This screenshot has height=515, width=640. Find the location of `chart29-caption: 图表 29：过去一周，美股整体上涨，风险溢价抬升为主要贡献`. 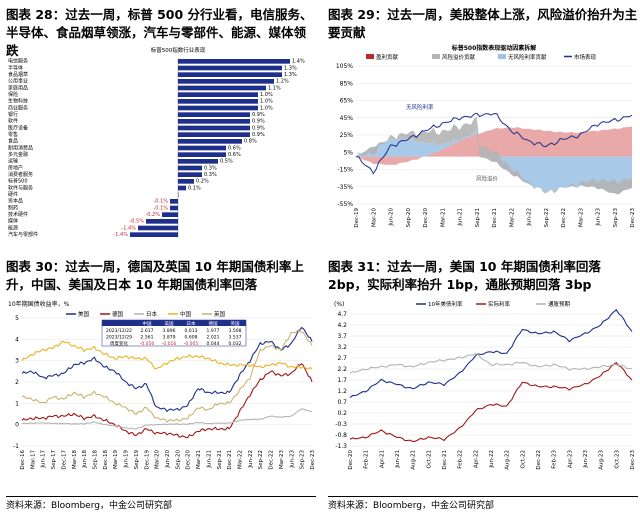

chart29-caption: 图表 29：过去一周，美股整体上涨，风险溢价抬升为主要贡献 is located at coordinates (483, 23).